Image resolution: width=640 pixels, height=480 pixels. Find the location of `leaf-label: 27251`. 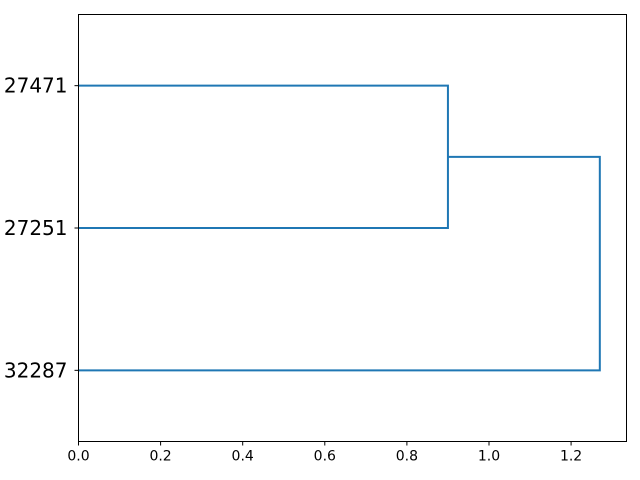

leaf-label: 27251 is located at coordinates (36, 228).